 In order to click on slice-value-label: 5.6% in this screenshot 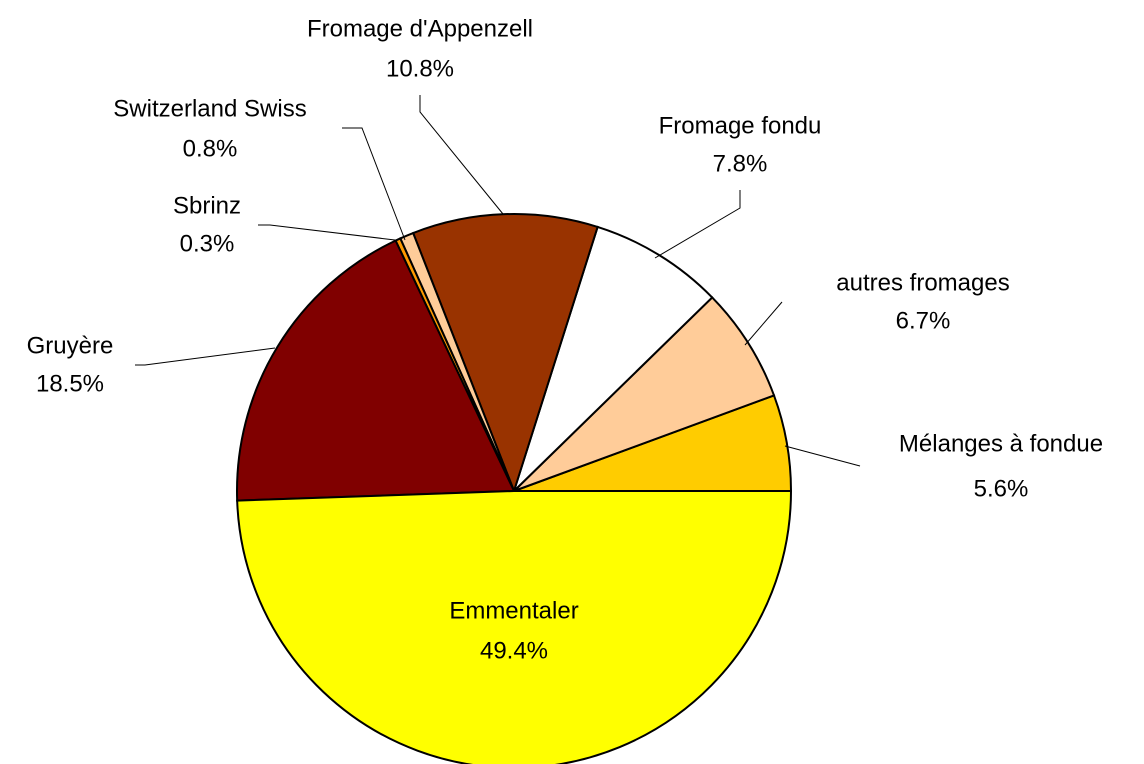, I will do `click(1001, 488)`.